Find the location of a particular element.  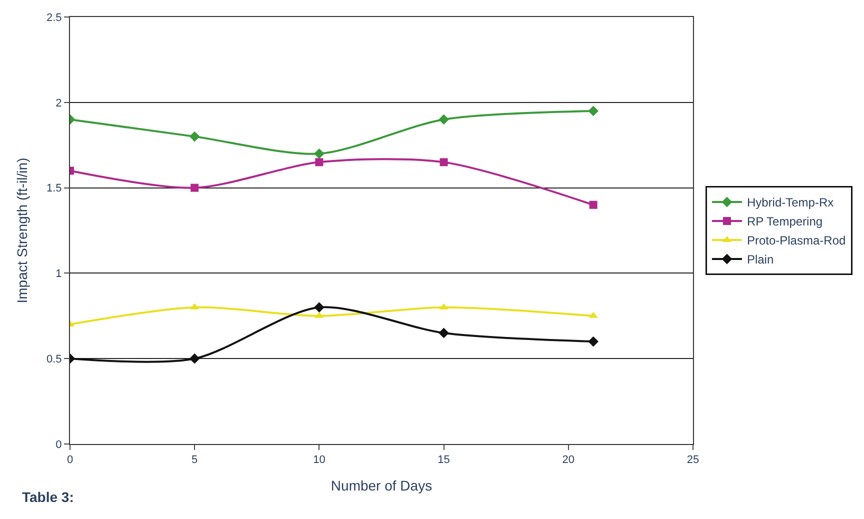

x-axis-title: Number of Days is located at coordinates (381, 486).